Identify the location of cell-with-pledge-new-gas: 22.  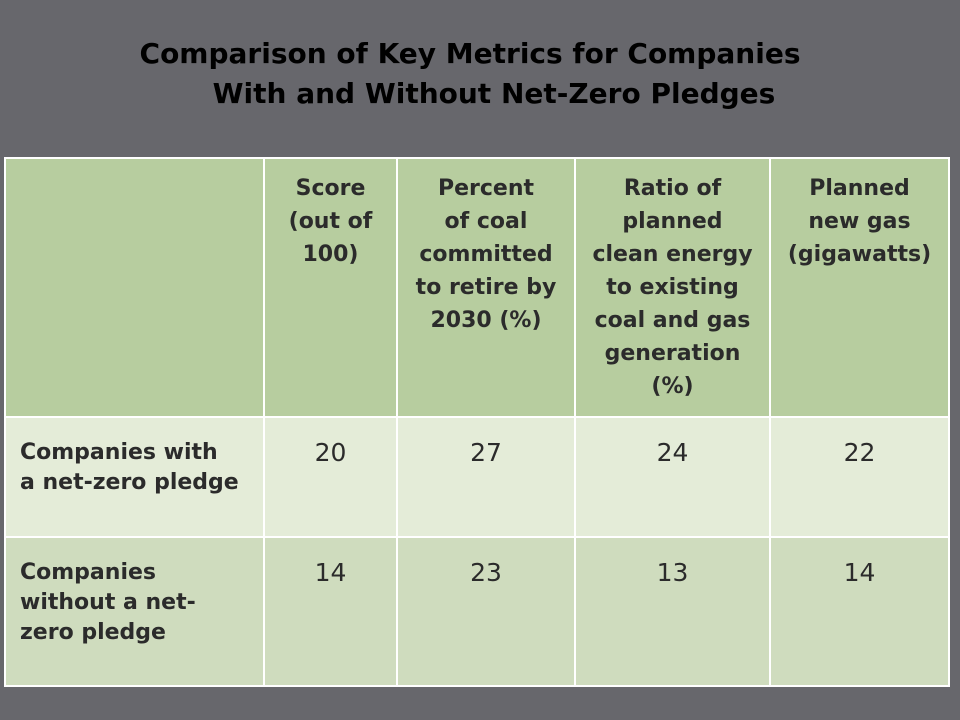
(859, 477).